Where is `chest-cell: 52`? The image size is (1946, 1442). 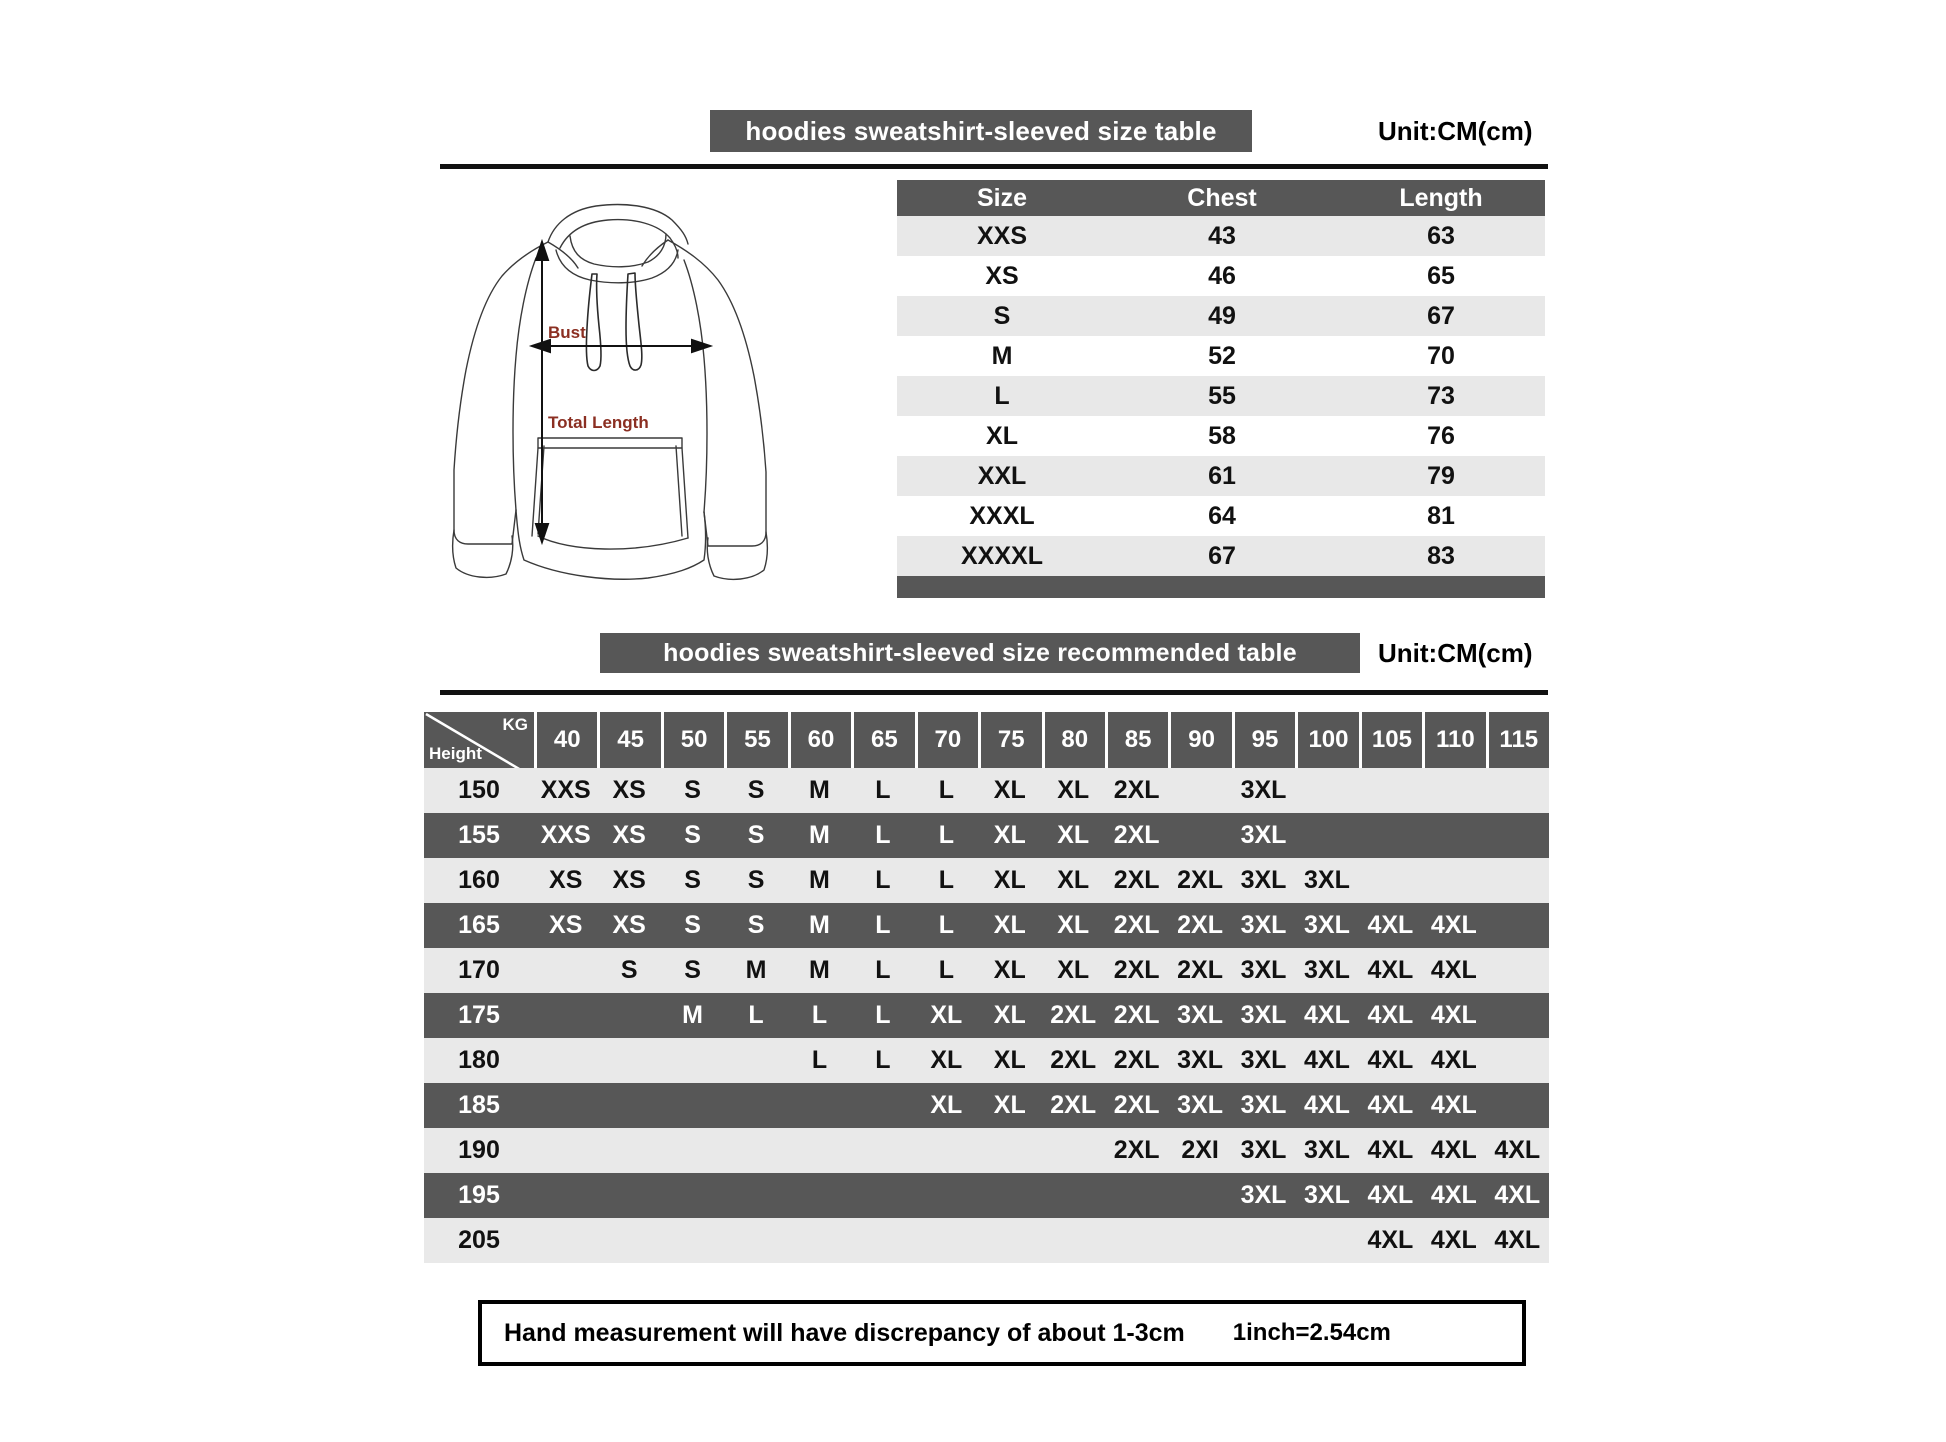
chest-cell: 52 is located at coordinates (1222, 355).